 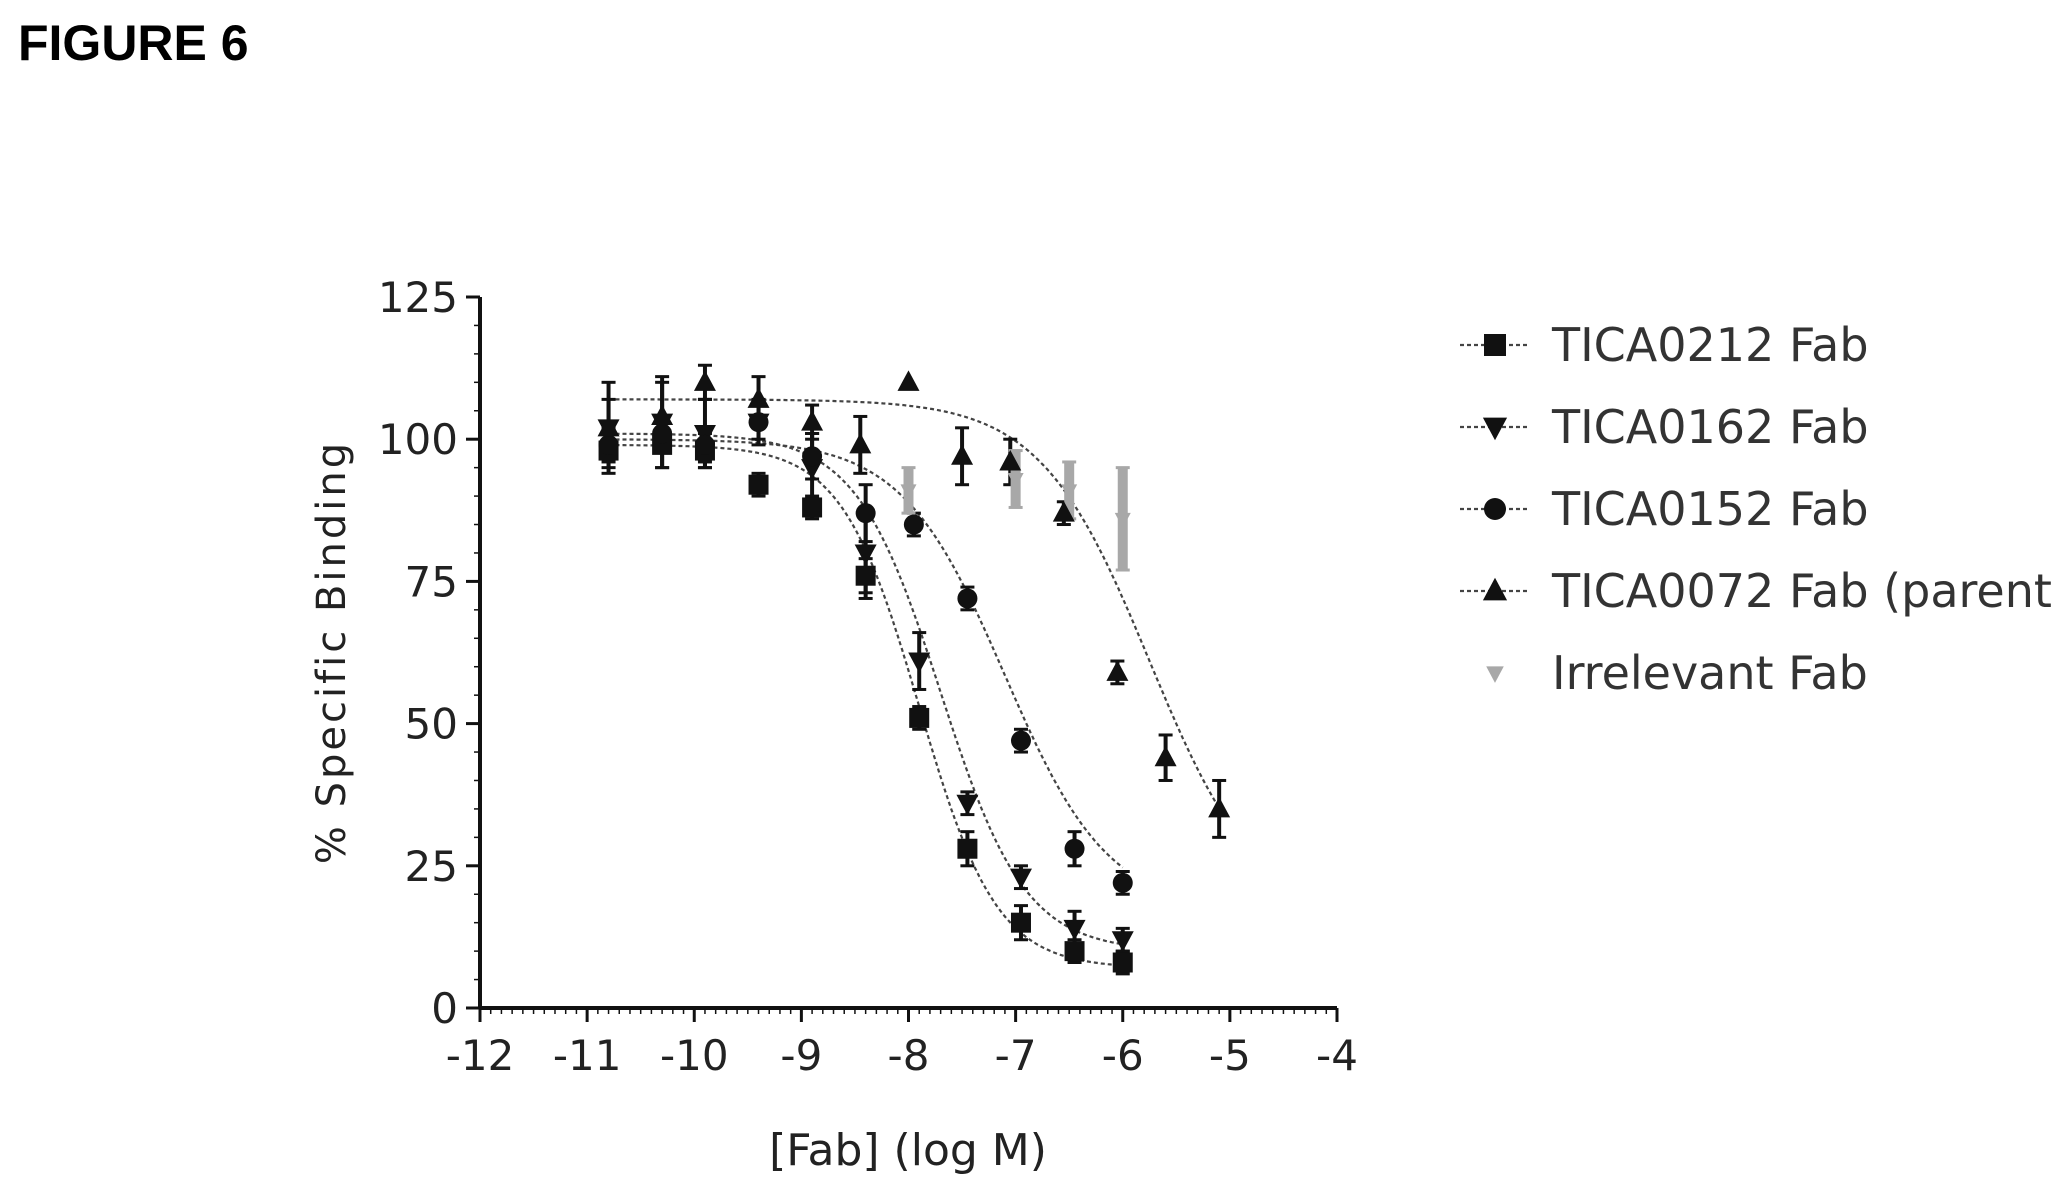 What do you see at coordinates (587, 1055) in the screenshot?
I see `x-tick-label: -11` at bounding box center [587, 1055].